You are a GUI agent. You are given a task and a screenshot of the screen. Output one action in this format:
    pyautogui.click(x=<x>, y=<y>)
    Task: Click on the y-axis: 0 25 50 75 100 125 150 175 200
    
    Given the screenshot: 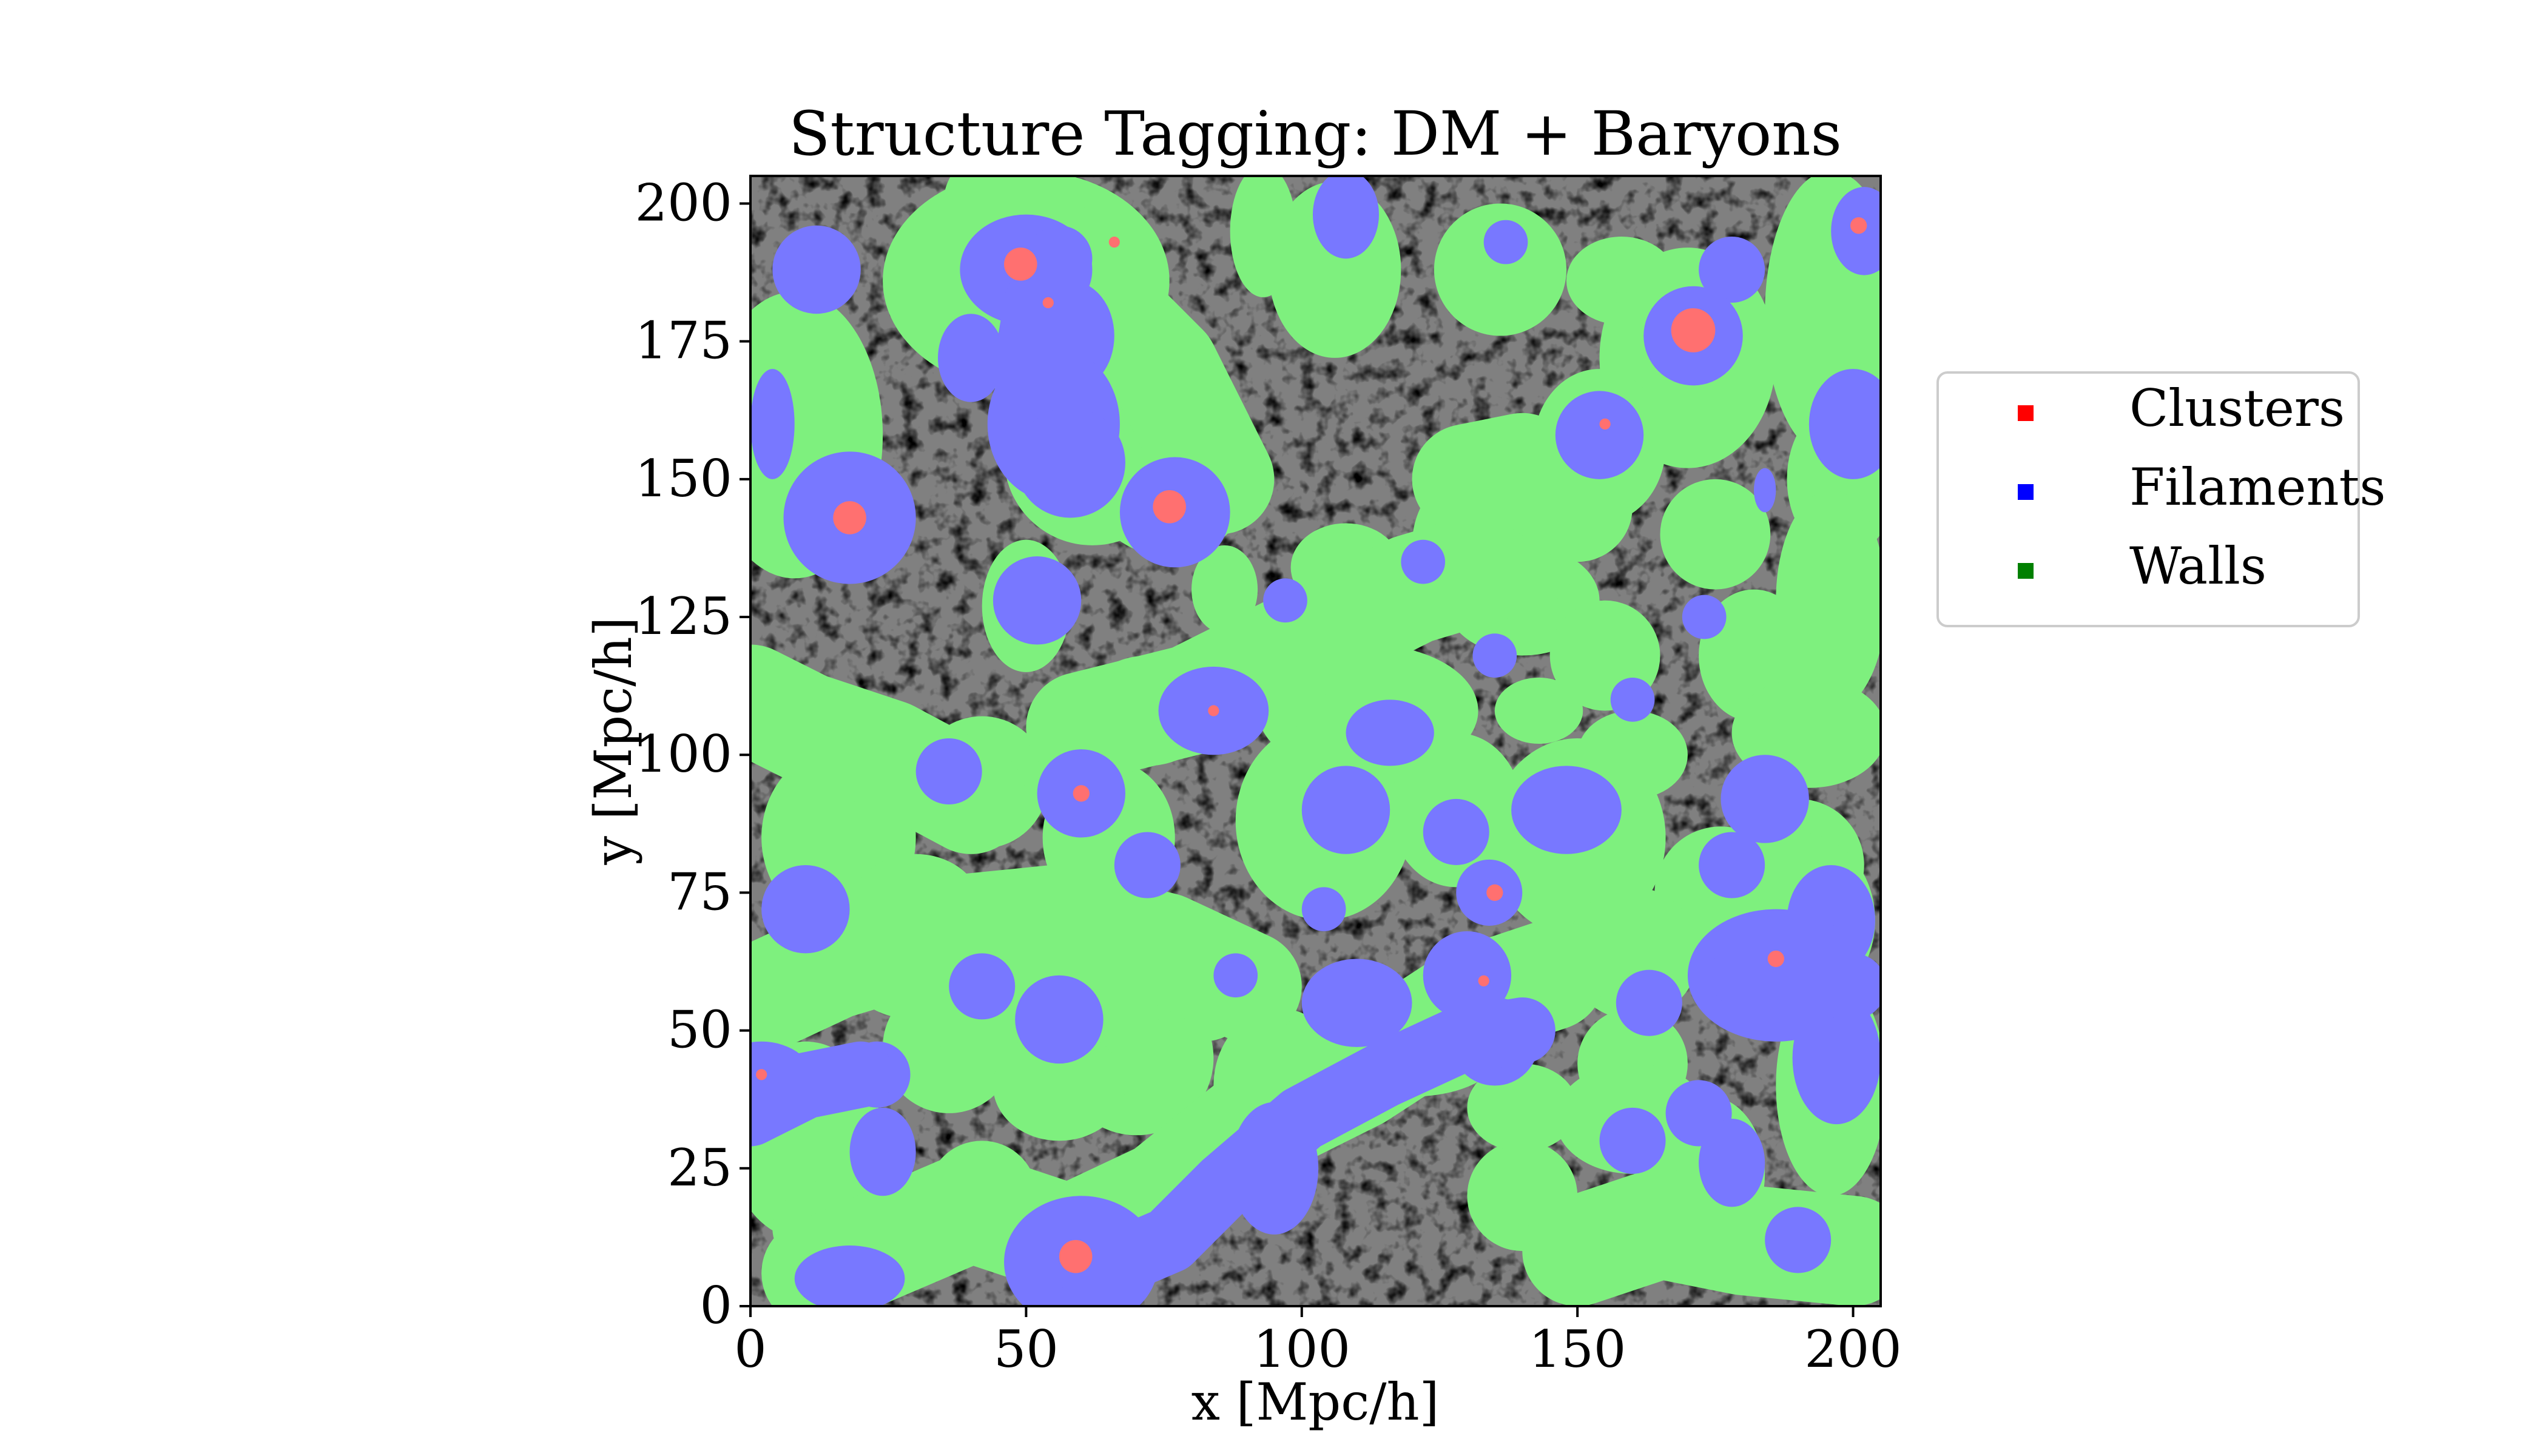 What is the action you would take?
    pyautogui.click(x=692, y=754)
    